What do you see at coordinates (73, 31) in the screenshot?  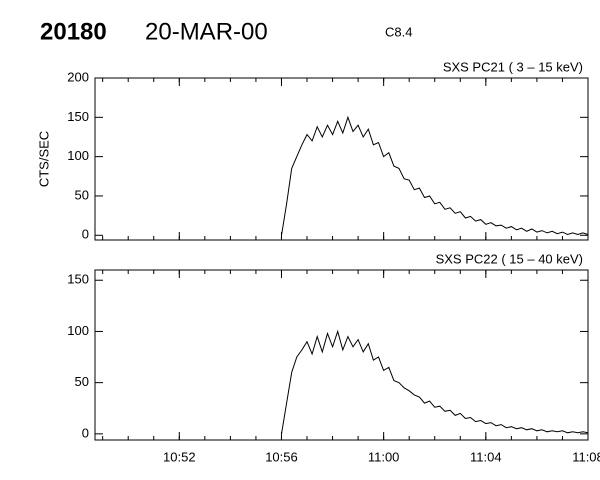 I see `event-id: 20180` at bounding box center [73, 31].